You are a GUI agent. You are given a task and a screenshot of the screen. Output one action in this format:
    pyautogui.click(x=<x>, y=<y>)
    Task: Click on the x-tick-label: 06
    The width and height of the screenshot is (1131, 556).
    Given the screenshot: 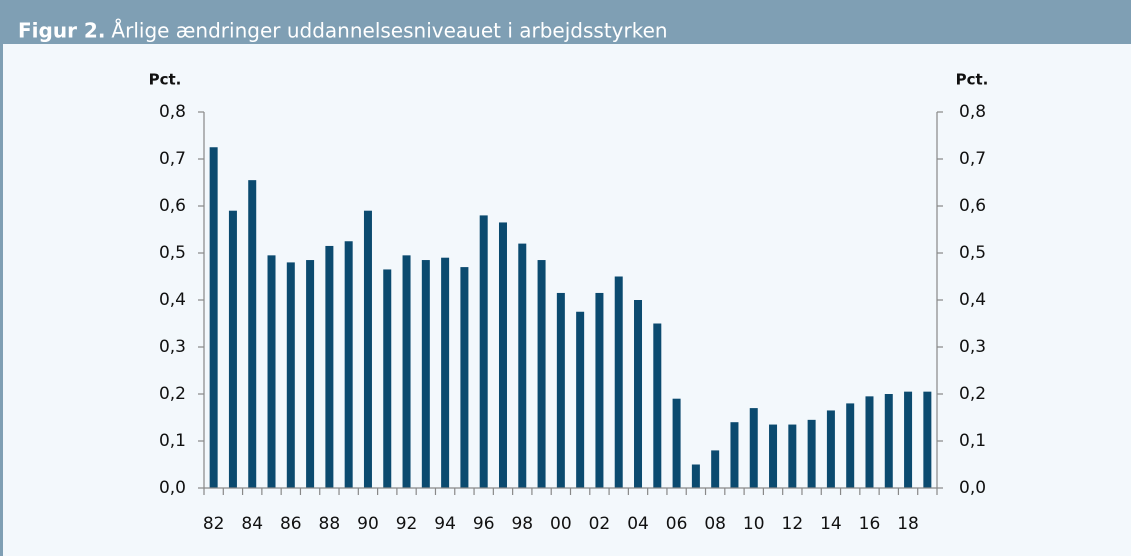 What is the action you would take?
    pyautogui.click(x=677, y=524)
    